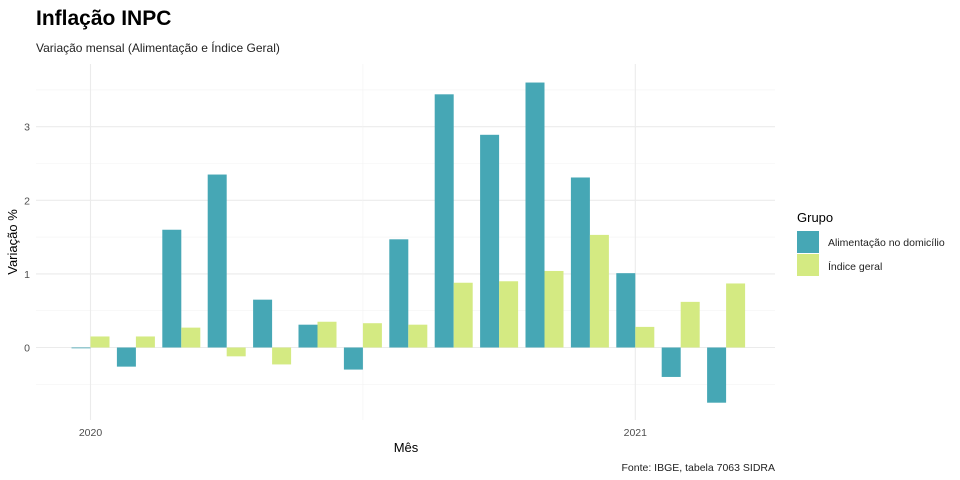 This screenshot has width=960, height=480. Describe the element at coordinates (27, 275) in the screenshot. I see `y-tick-label: 1` at that location.